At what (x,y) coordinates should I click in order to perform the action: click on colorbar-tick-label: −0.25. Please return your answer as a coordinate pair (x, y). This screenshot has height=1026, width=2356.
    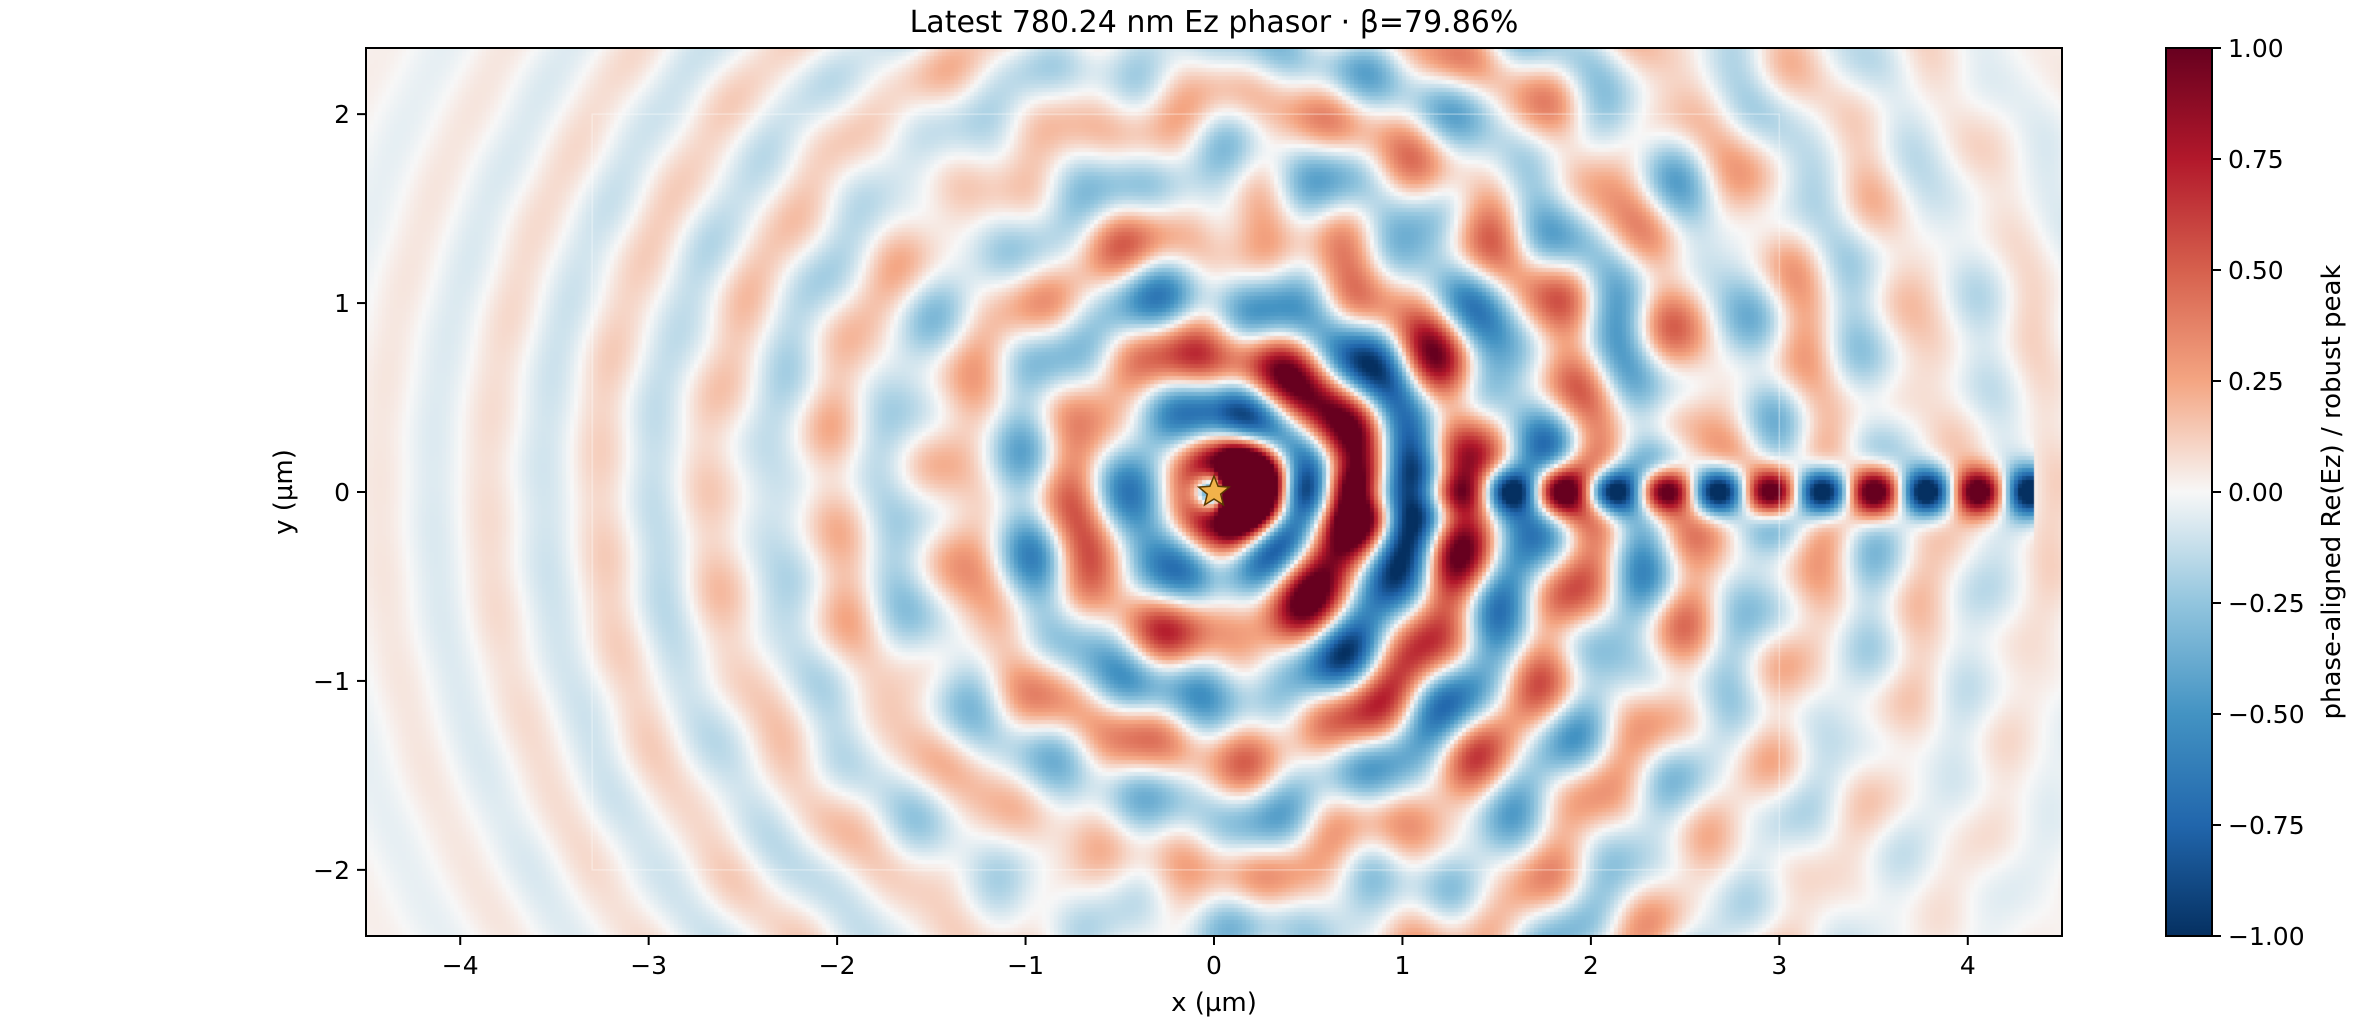
    Looking at the image, I should click on (2266, 603).